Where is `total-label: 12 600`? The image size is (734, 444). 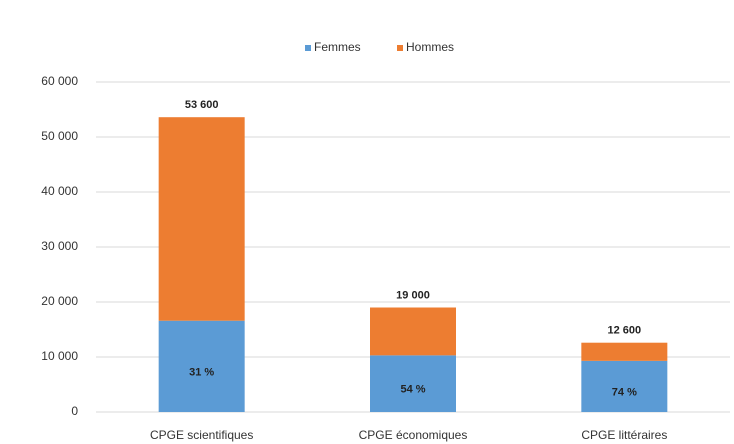 total-label: 12 600 is located at coordinates (625, 331).